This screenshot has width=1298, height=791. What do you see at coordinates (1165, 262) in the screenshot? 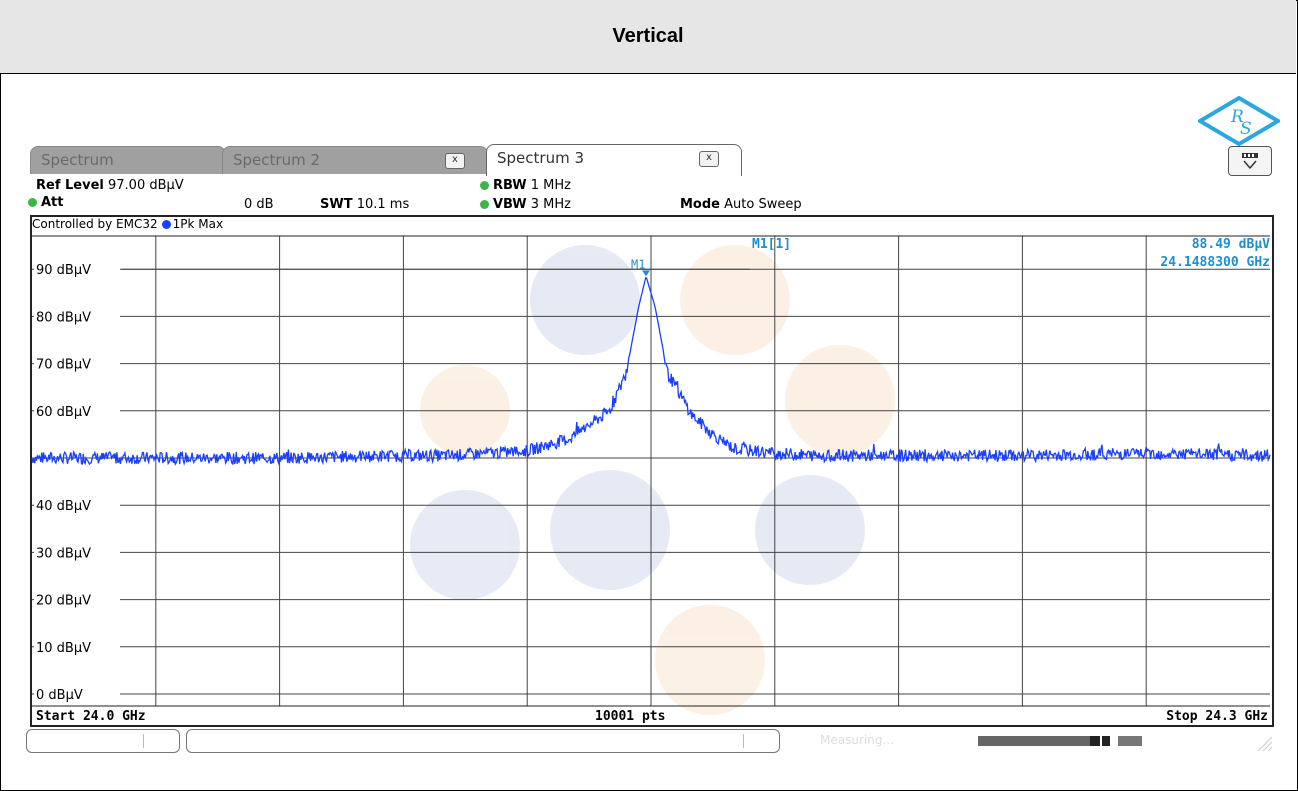
I see `marker-frequency: 24.1488300 GHz` at bounding box center [1165, 262].